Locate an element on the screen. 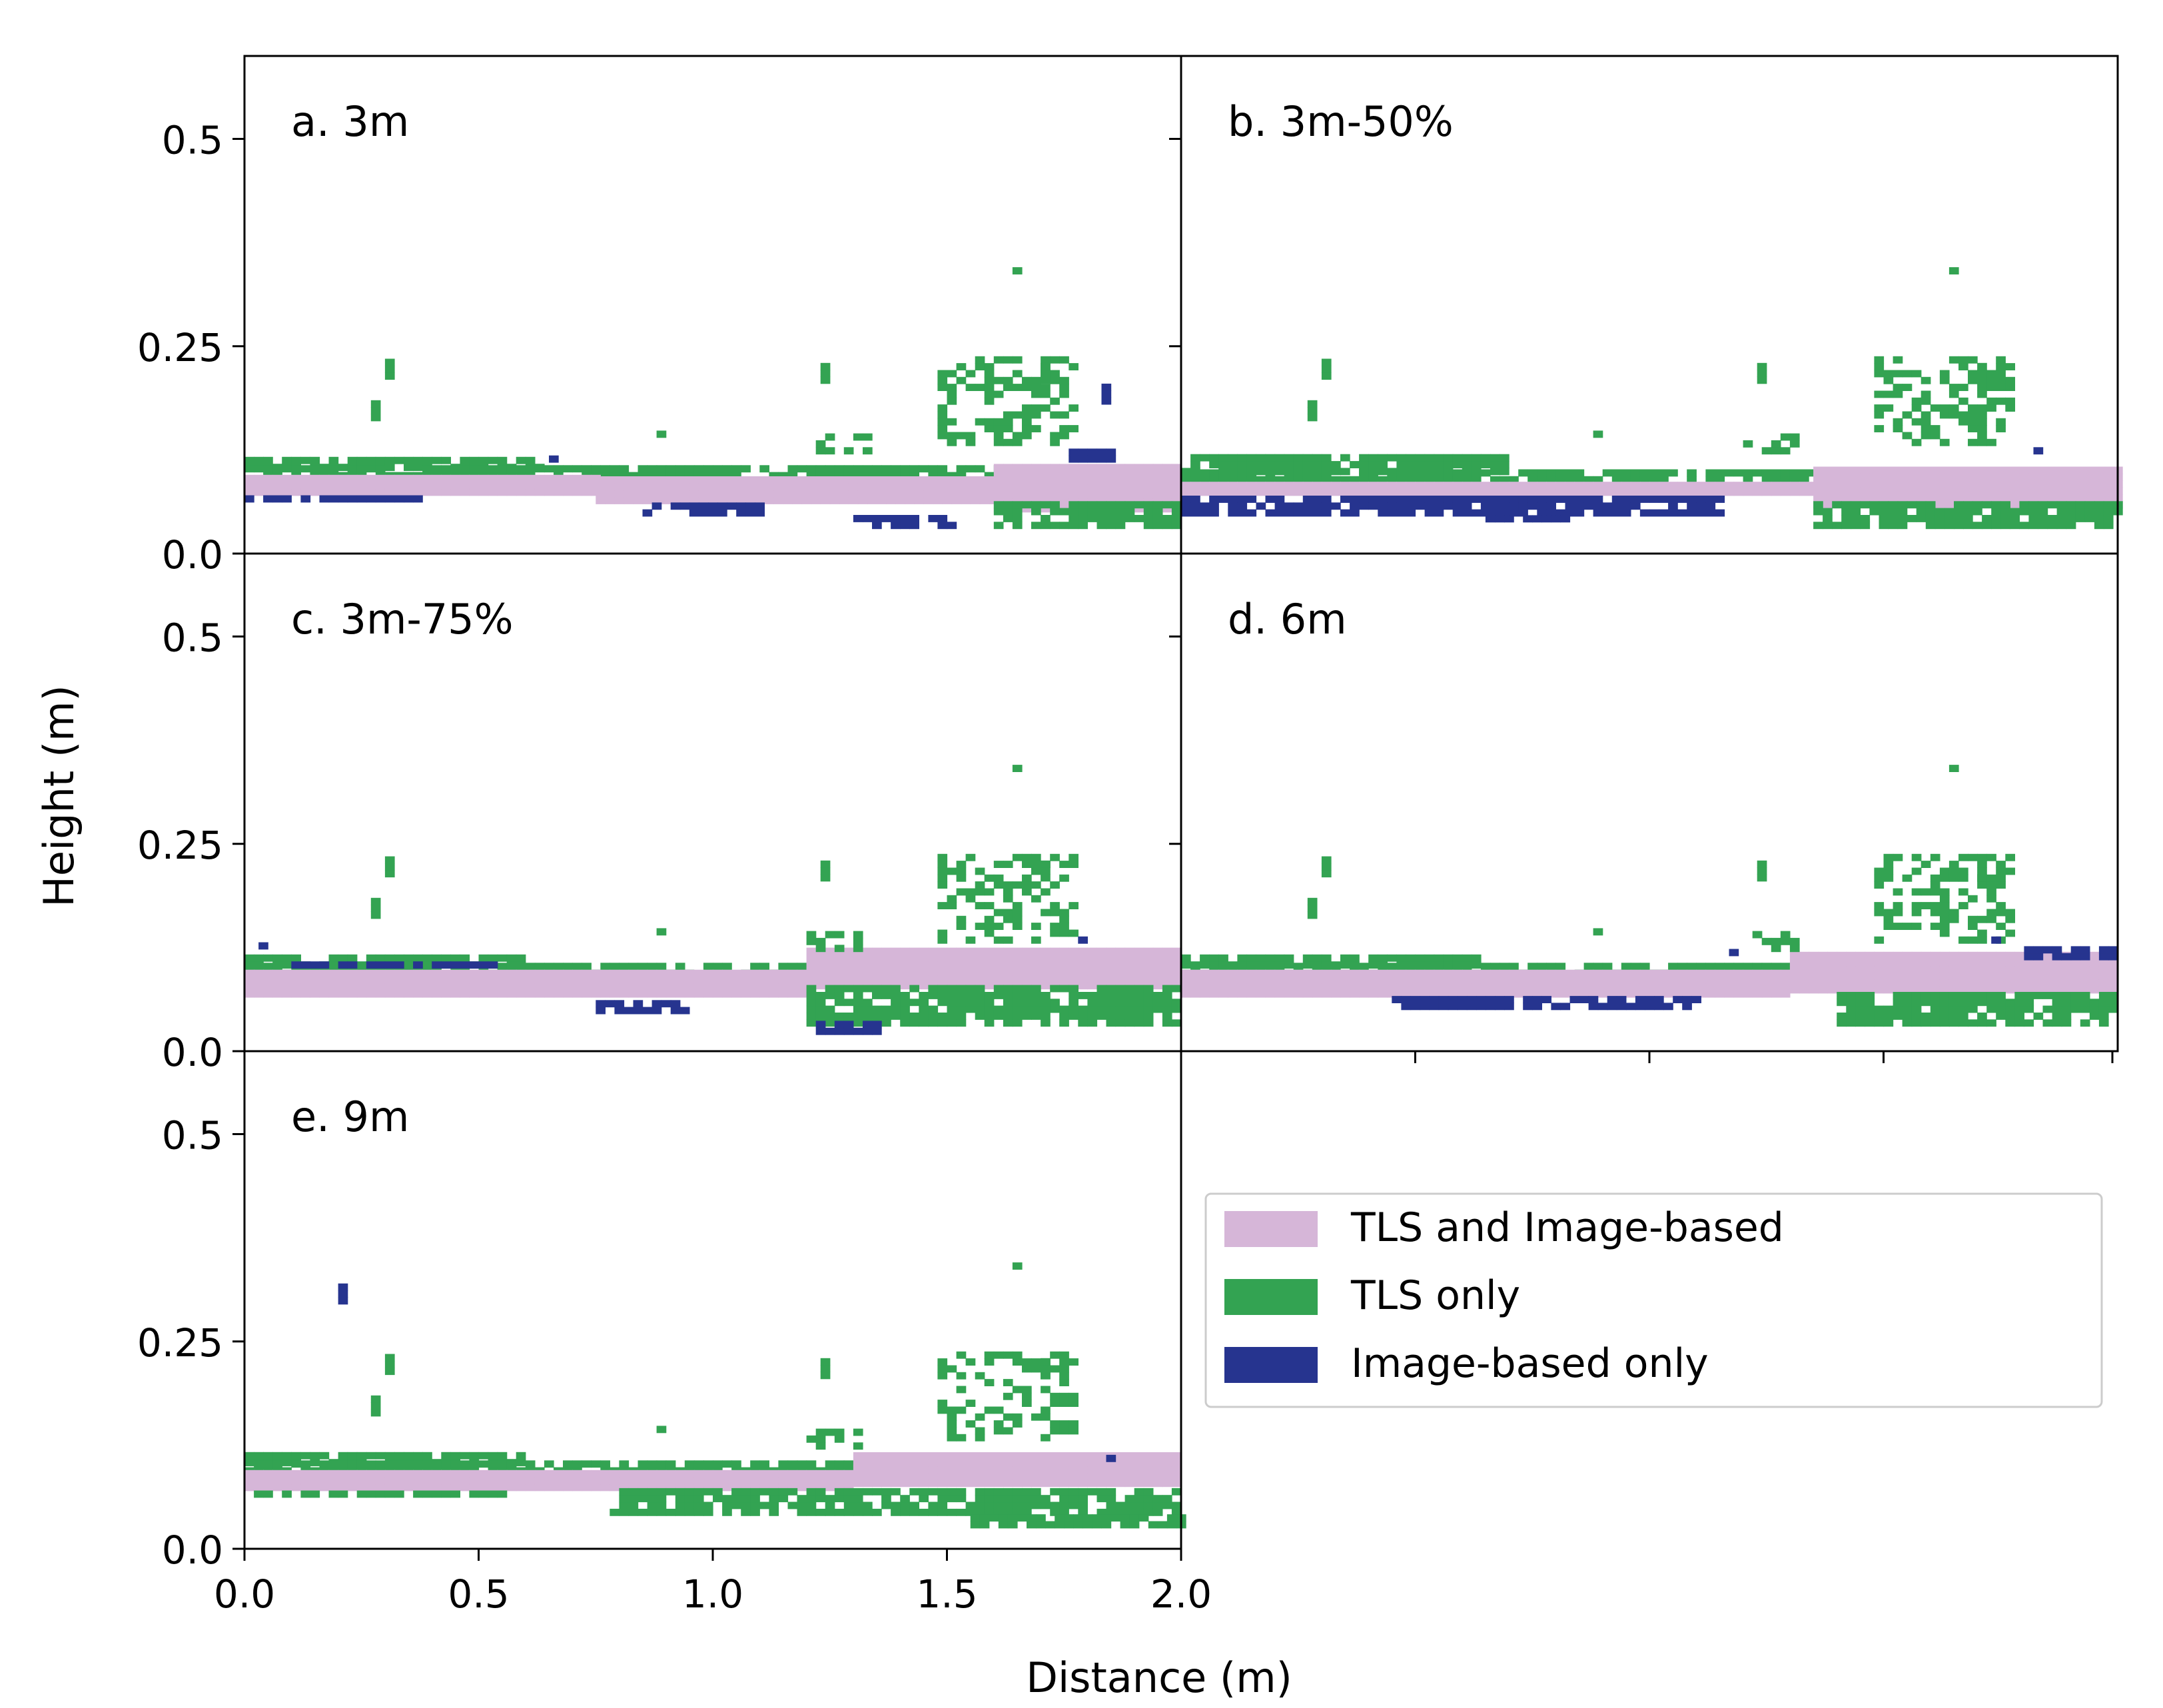 This screenshot has width=2163, height=1708. point-image-only is located at coordinates (343, 1301).